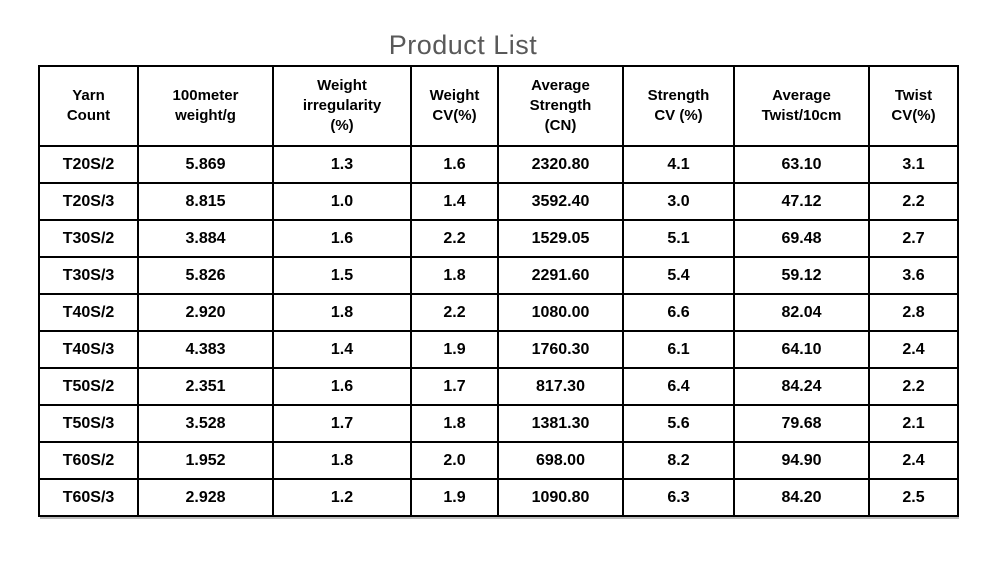  I want to click on cell-yarn-count: T50S/3, so click(88, 423).